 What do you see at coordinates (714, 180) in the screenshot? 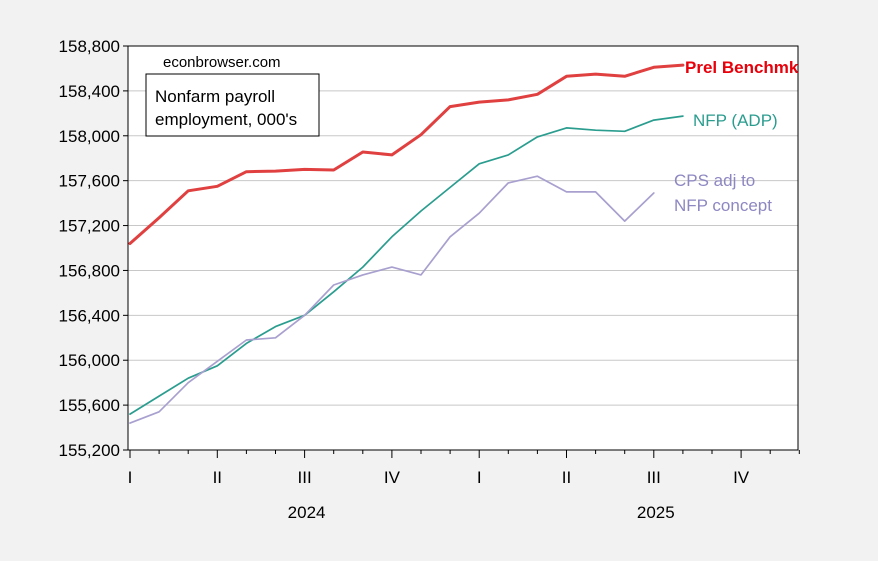
I see `series-label-cps-line-1: CPS adj to` at bounding box center [714, 180].